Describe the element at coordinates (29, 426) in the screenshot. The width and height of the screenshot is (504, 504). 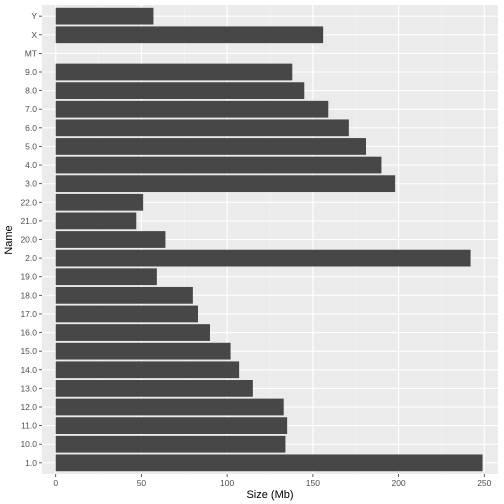
I see `y-tick-label: 11.0` at that location.